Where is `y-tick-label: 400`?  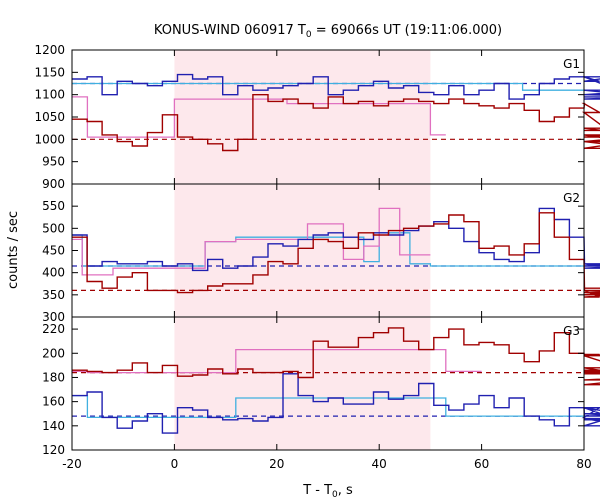
y-tick-label: 400 is located at coordinates (53, 273).